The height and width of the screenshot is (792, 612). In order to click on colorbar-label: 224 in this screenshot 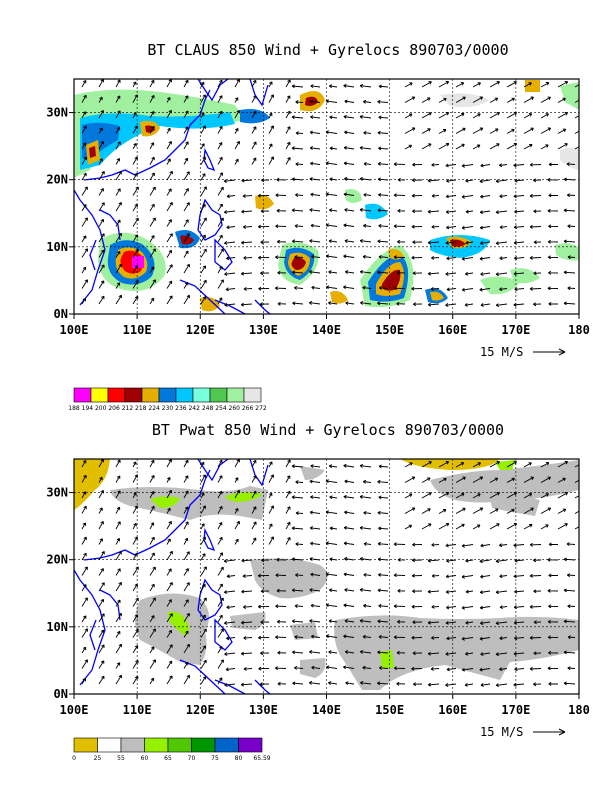, I will do `click(154, 408)`.